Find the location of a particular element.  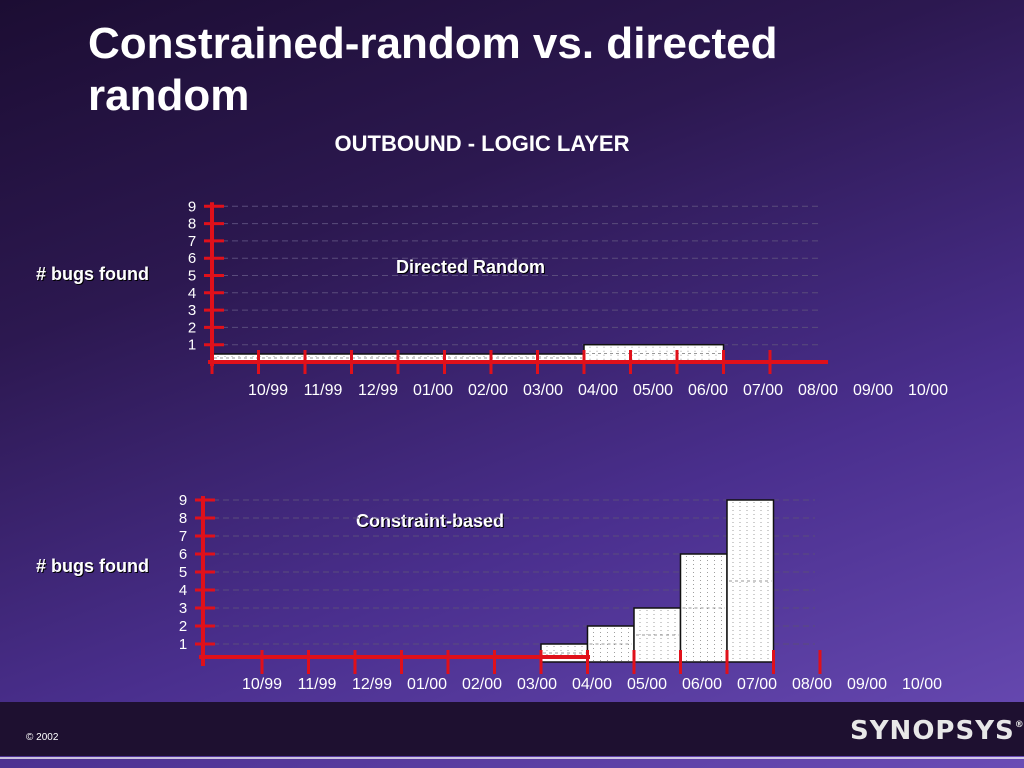

chart2-x-tick-label: 11/99 is located at coordinates (317, 684).